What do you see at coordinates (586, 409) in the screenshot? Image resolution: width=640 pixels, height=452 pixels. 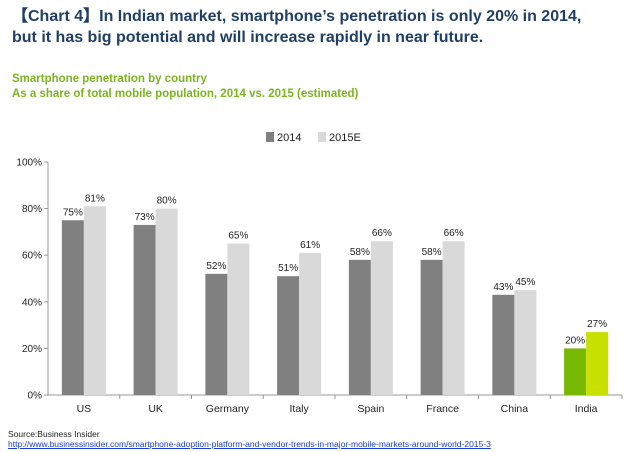 I see `x-tick-label-india: India` at bounding box center [586, 409].